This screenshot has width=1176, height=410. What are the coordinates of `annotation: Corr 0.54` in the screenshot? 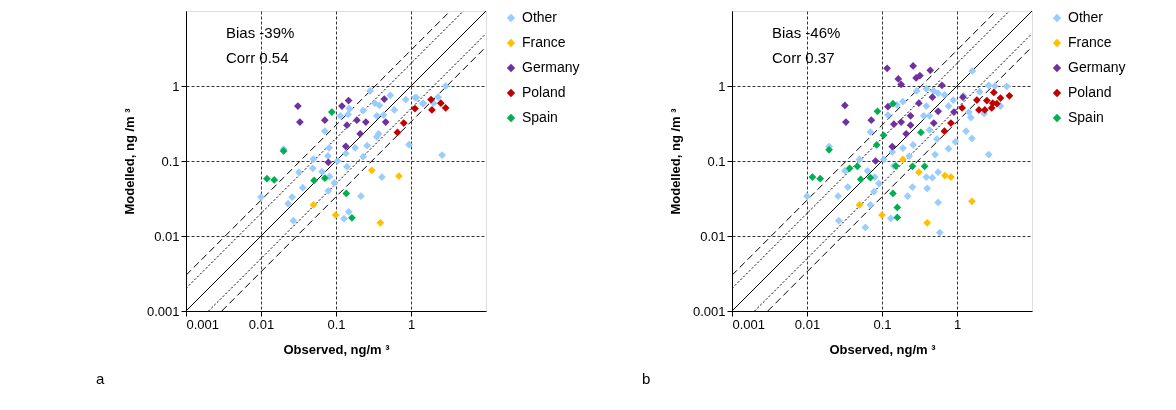 It's located at (257, 57).